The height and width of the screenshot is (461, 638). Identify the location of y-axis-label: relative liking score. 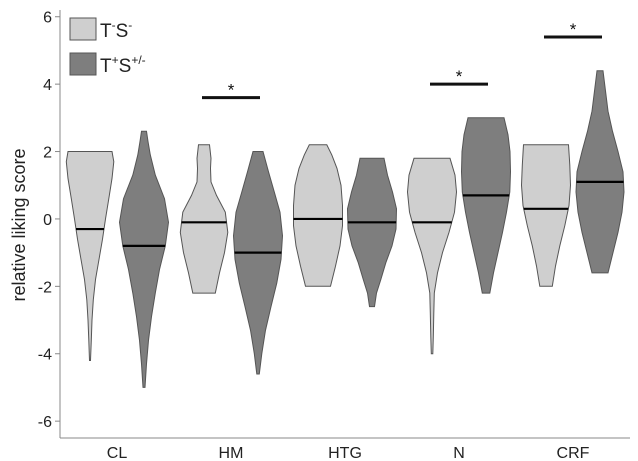
(19, 224).